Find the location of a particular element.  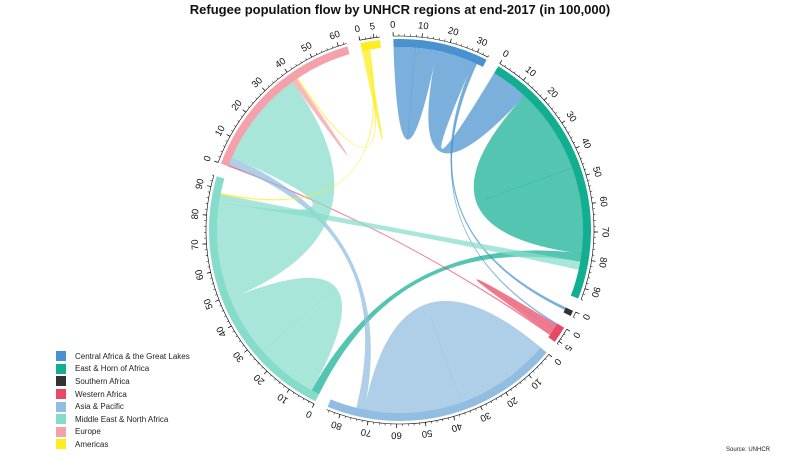

arc-americas is located at coordinates (370, 45).